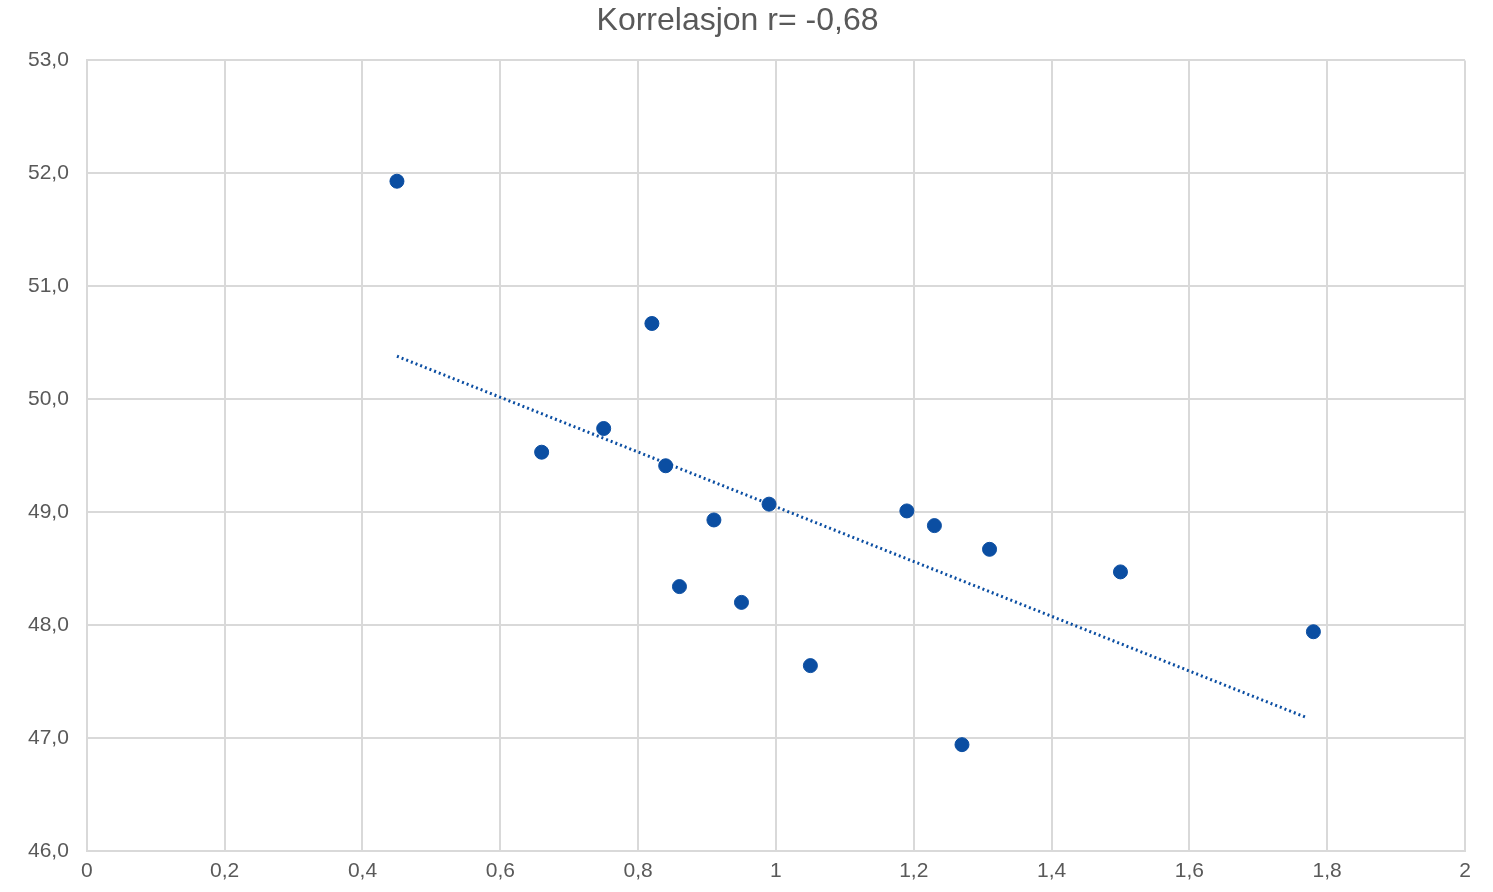 The width and height of the screenshot is (1493, 892). I want to click on y-tick-label: 48,0, so click(48, 623).